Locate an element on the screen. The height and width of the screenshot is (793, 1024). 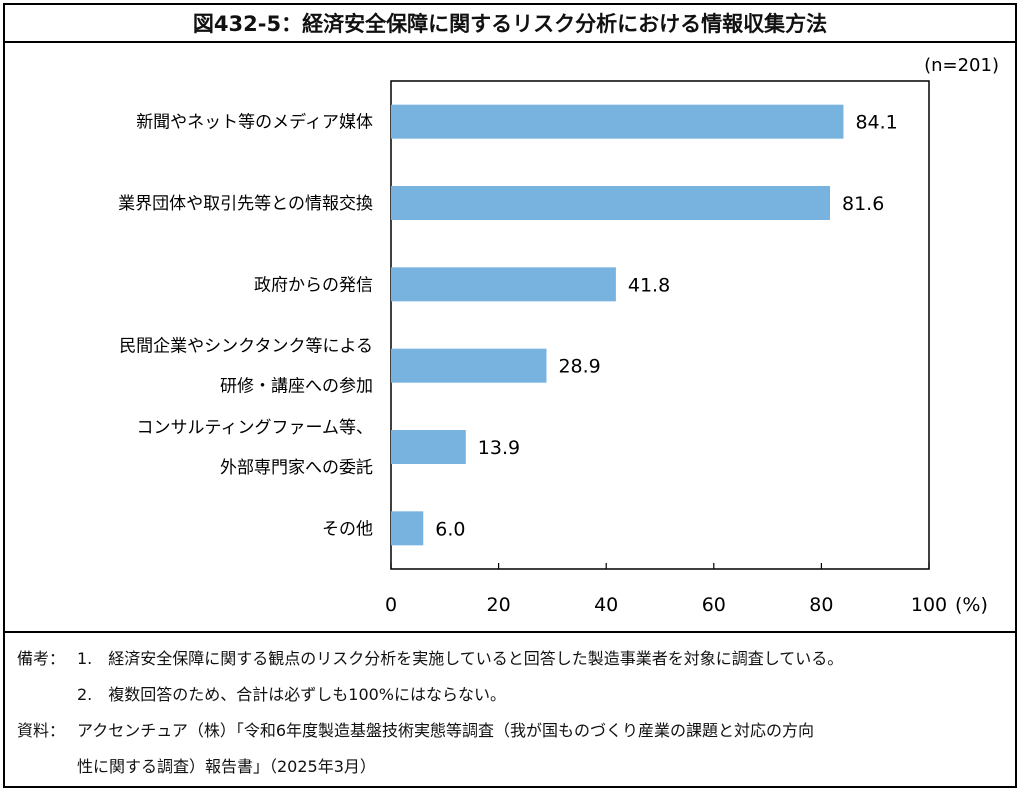
value-label-4: 28.9 is located at coordinates (579, 367).